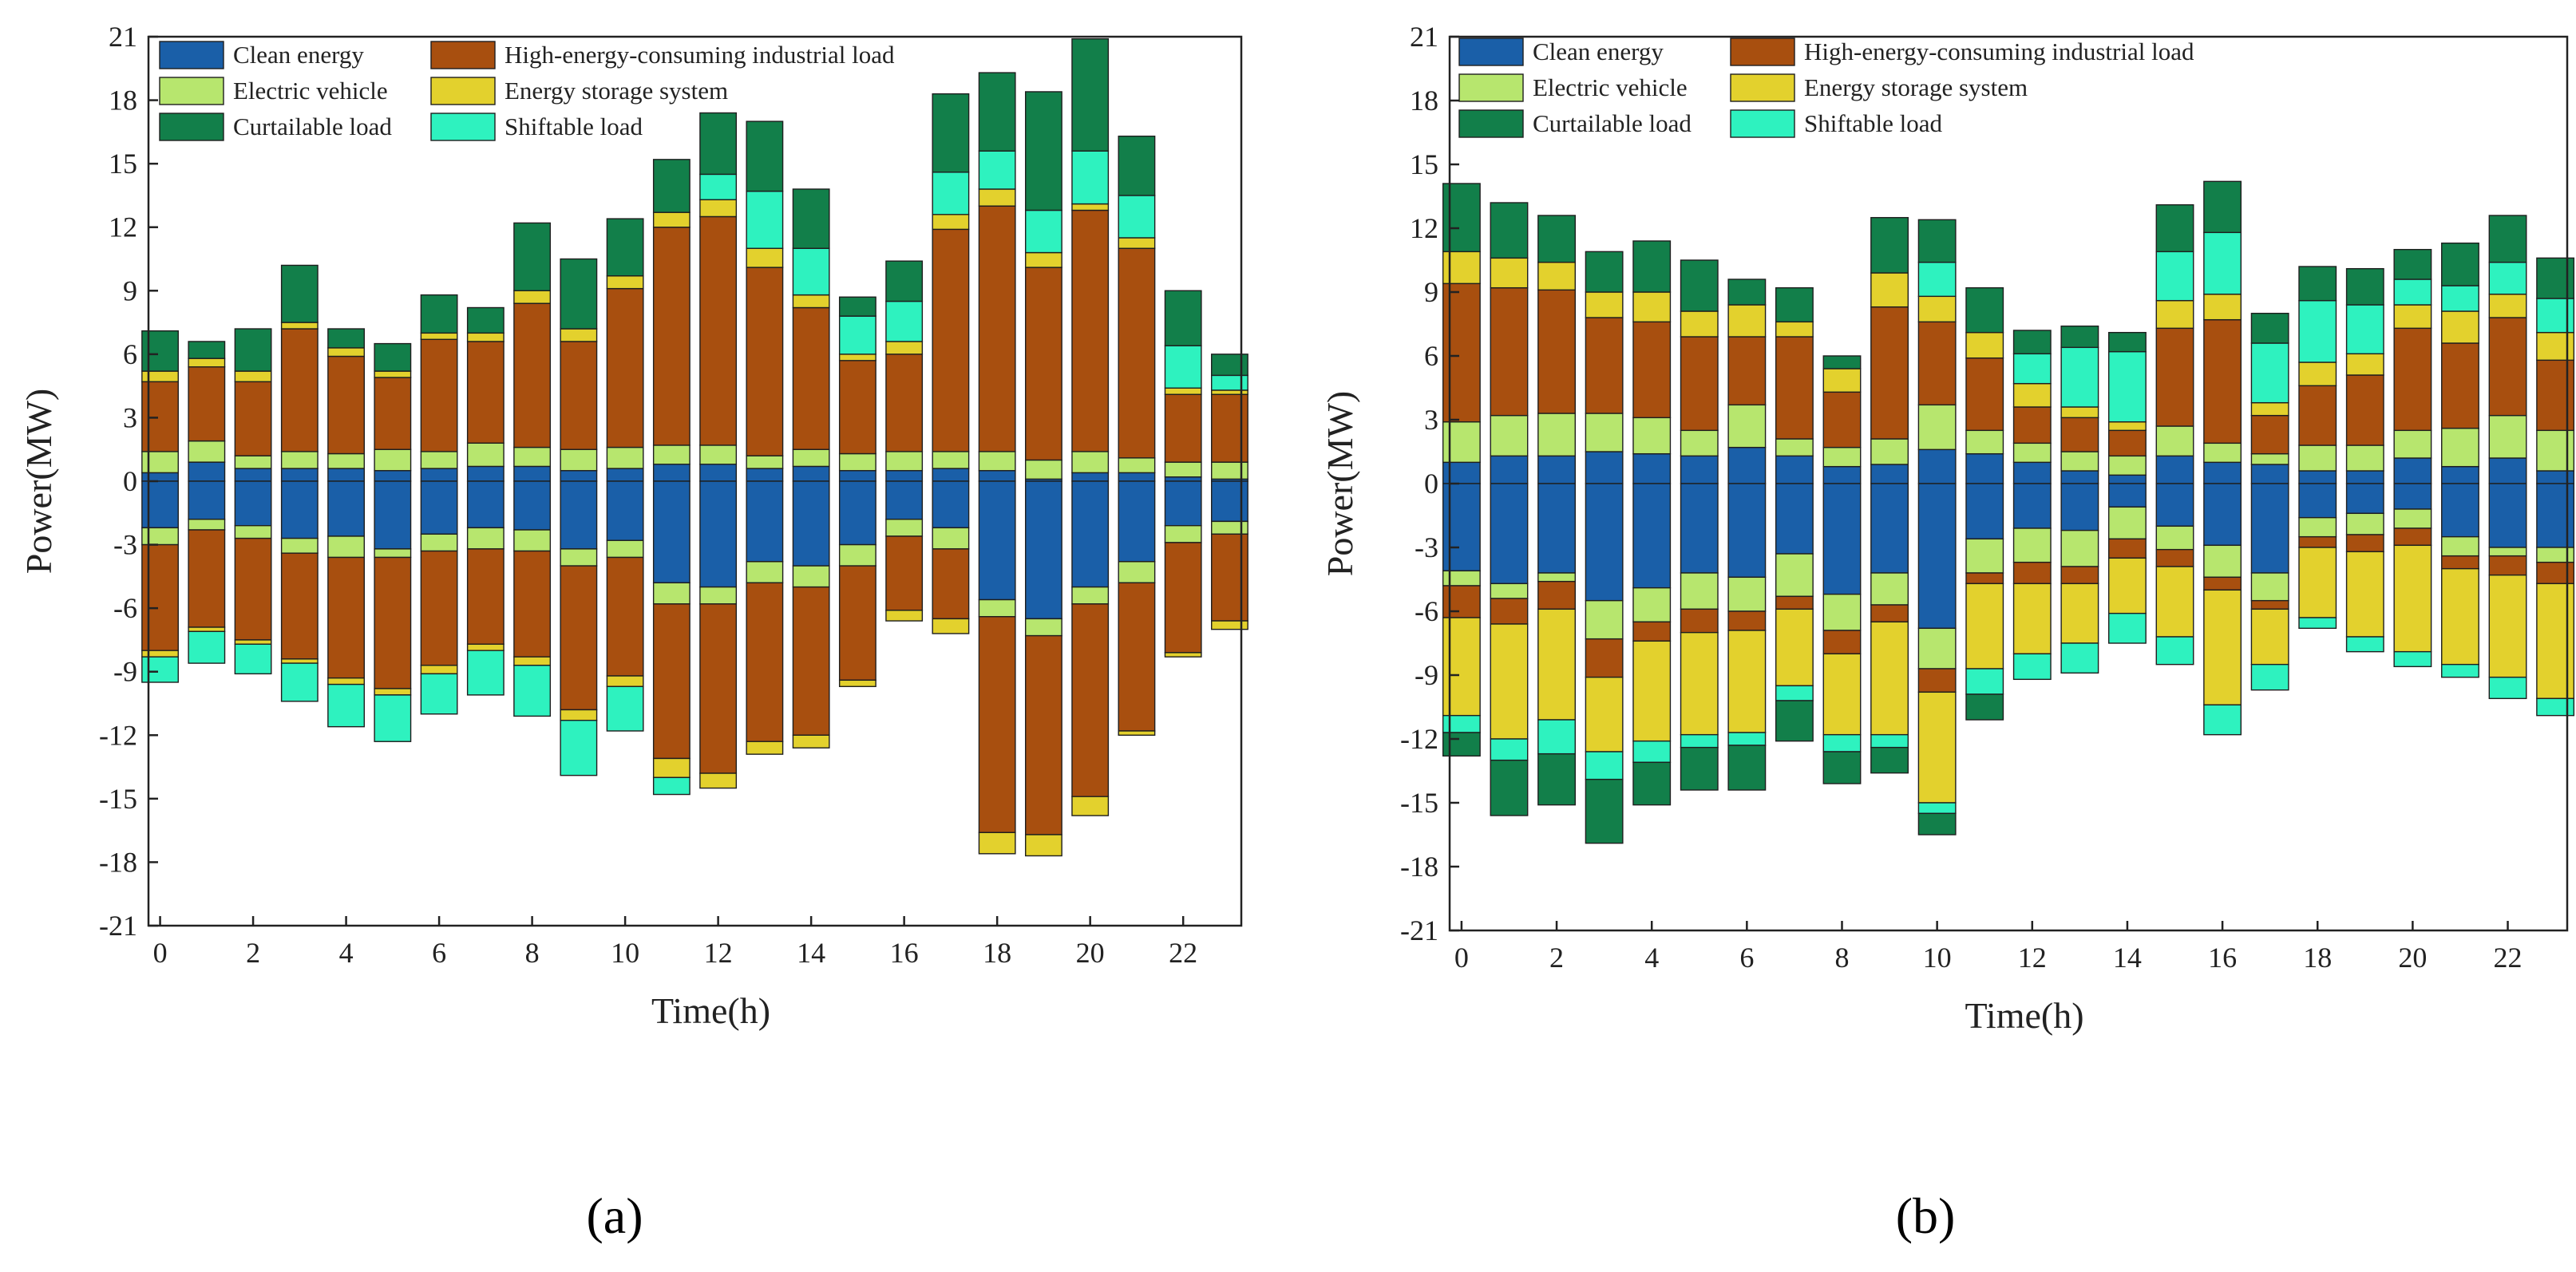  I want to click on x-tick-label: 4, so click(1651, 958).